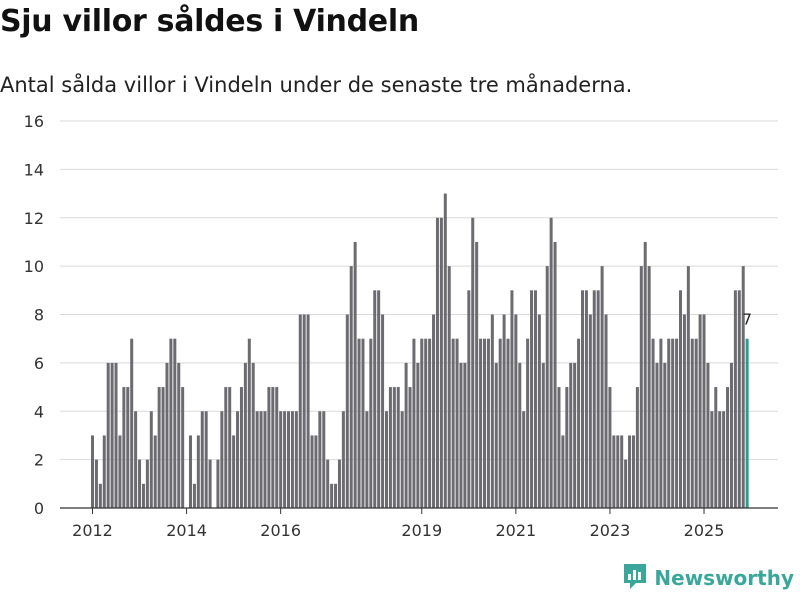  Describe the element at coordinates (92, 530) in the screenshot. I see `x-tick-label-2012: 2012` at that location.